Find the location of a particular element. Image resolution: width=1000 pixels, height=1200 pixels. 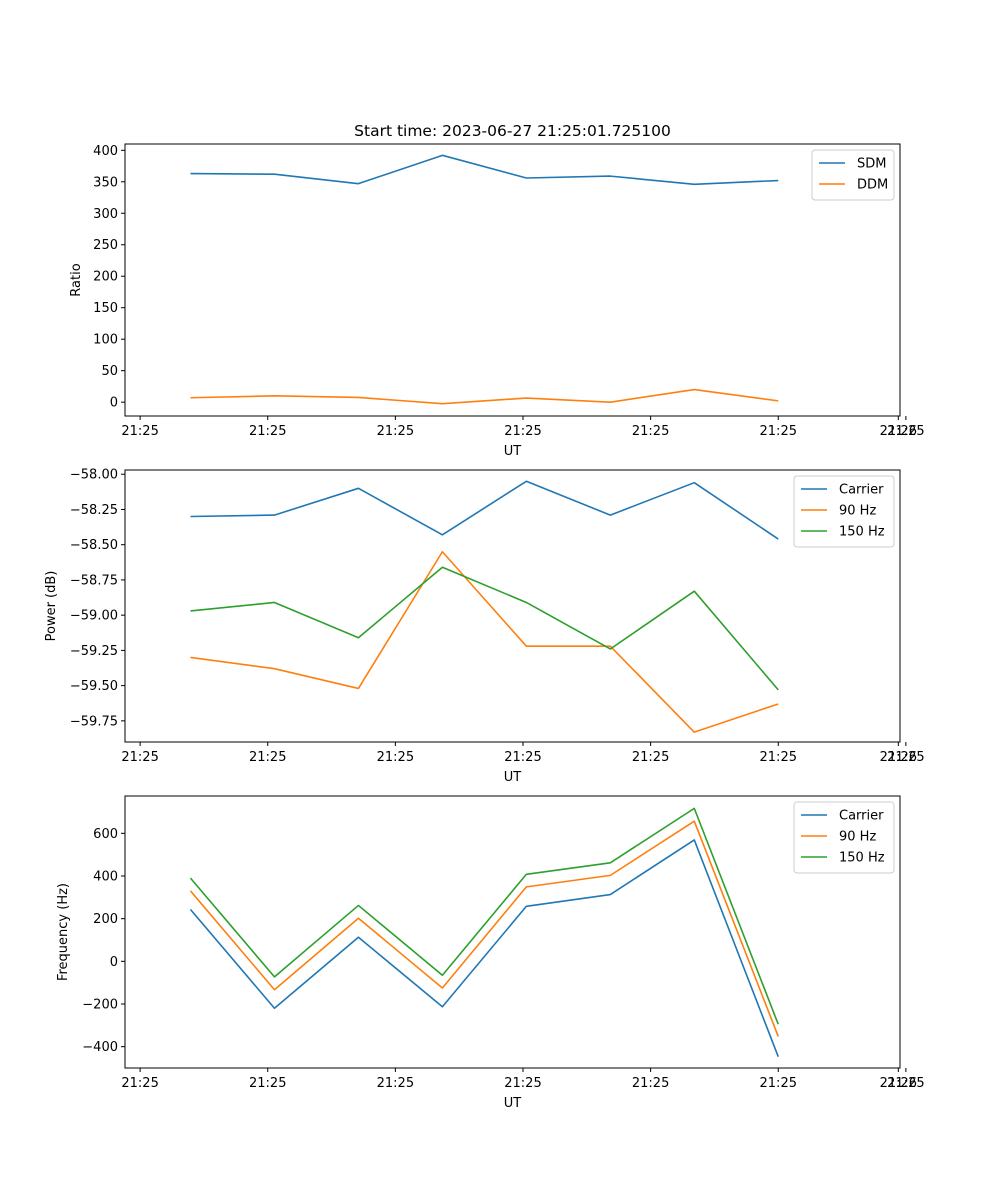

y-tick-label: −59.50 is located at coordinates (94, 686).